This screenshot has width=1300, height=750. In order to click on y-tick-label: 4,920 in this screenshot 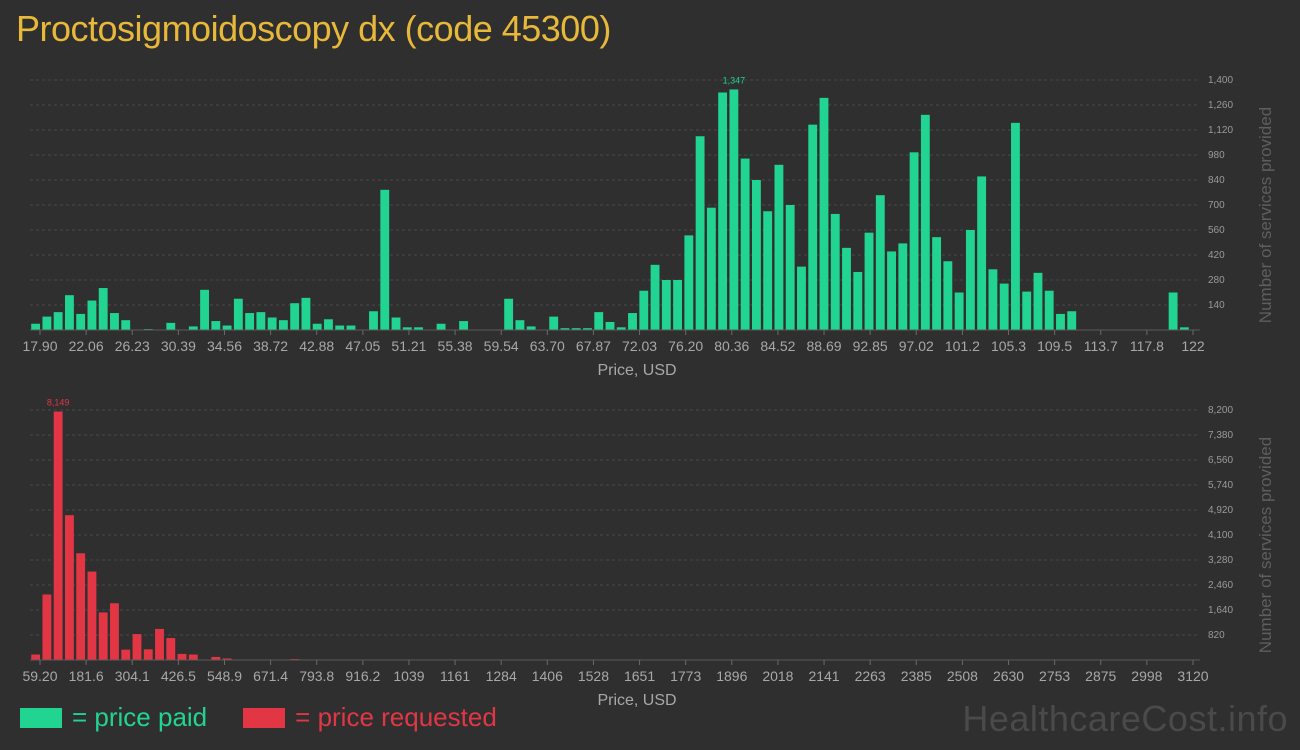, I will do `click(1220, 510)`.